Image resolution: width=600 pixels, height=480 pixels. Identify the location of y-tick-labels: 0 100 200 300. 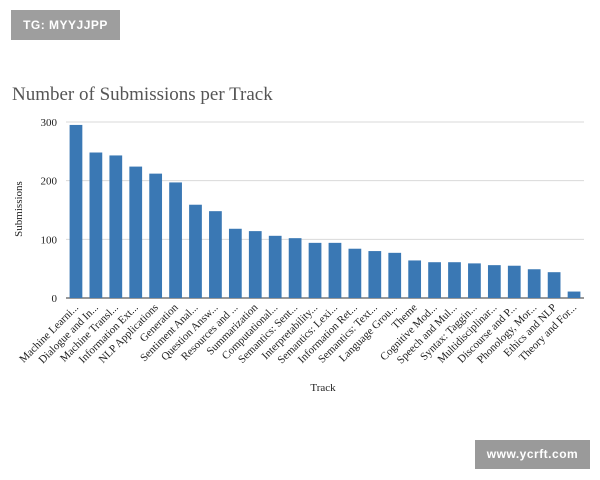
(49, 211).